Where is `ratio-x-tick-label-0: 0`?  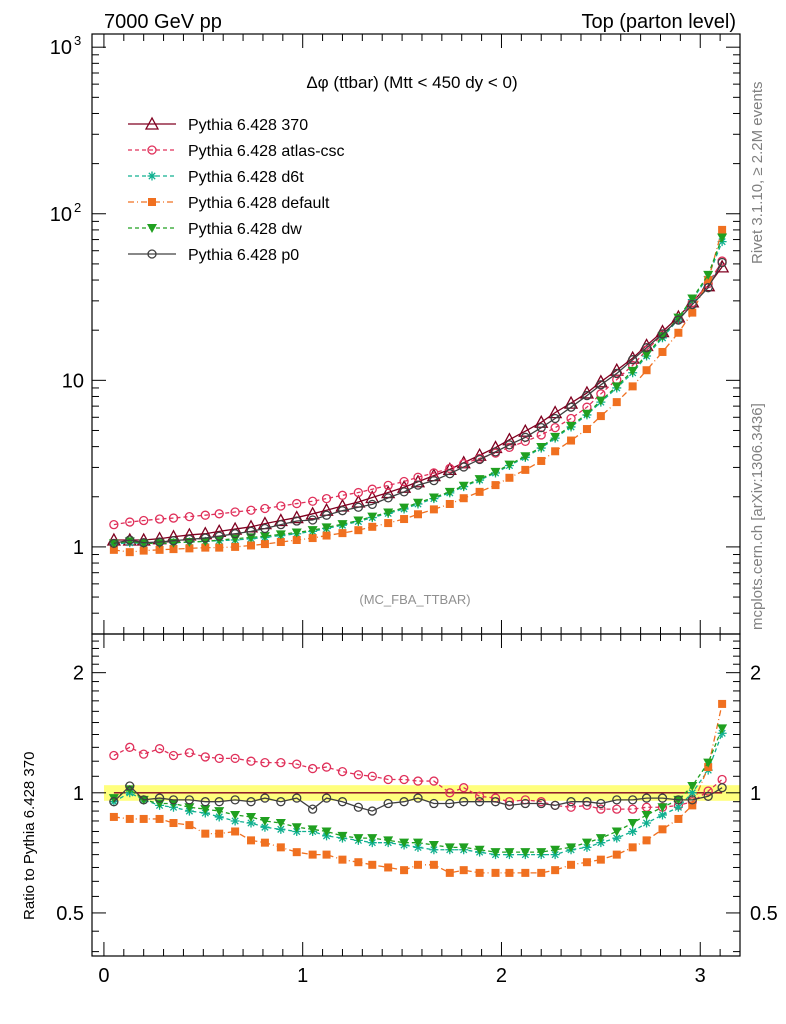
ratio-x-tick-label-0: 0 is located at coordinates (103, 976).